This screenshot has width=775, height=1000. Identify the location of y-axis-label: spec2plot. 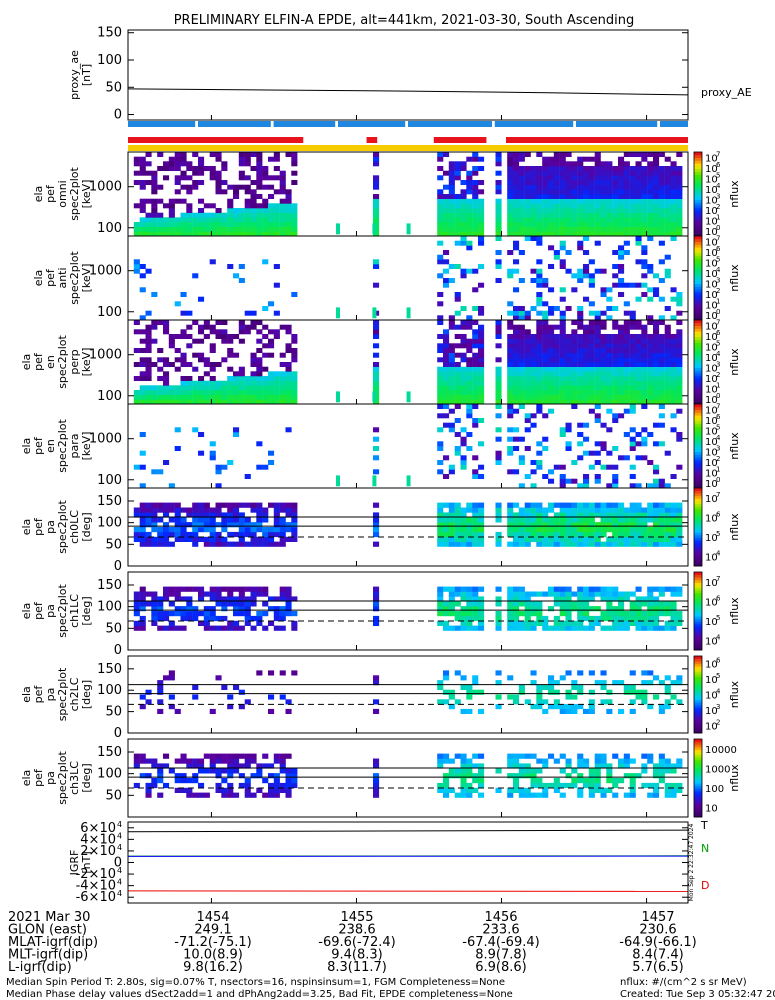
(62, 446).